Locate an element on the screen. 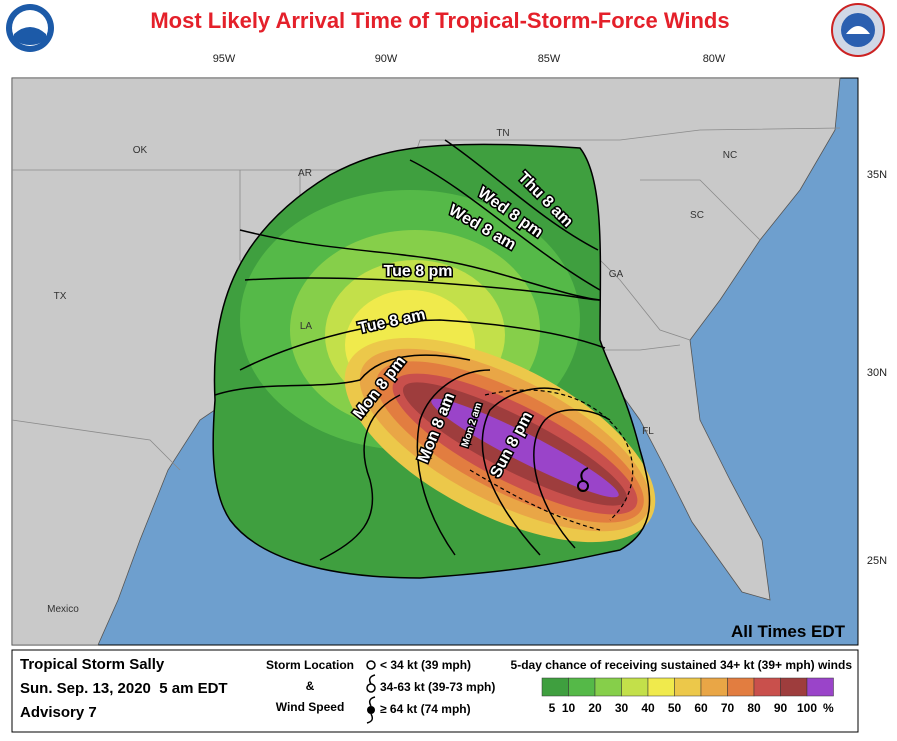 Image resolution: width=897 pixels, height=741 pixels. storm-key-title: Wind Speed is located at coordinates (310, 707).